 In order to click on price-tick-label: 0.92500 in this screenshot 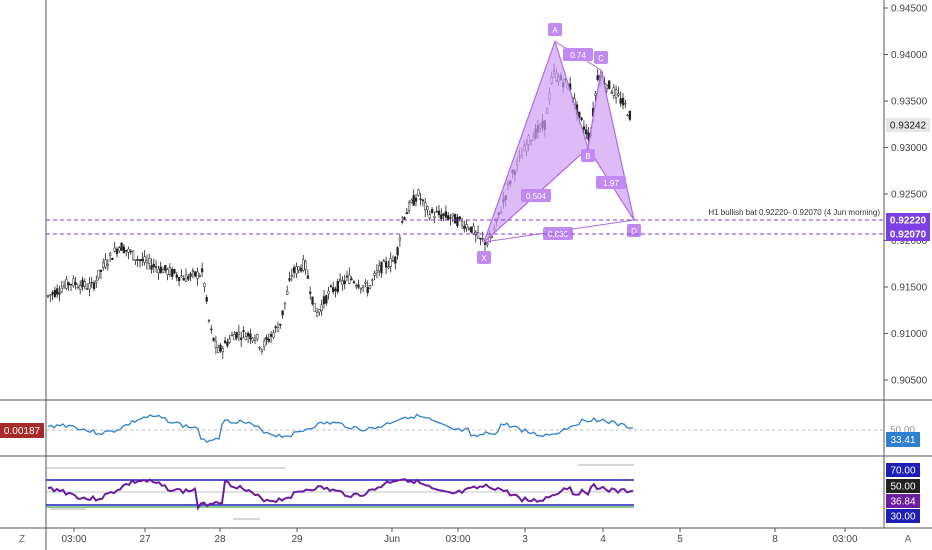, I will do `click(909, 195)`.